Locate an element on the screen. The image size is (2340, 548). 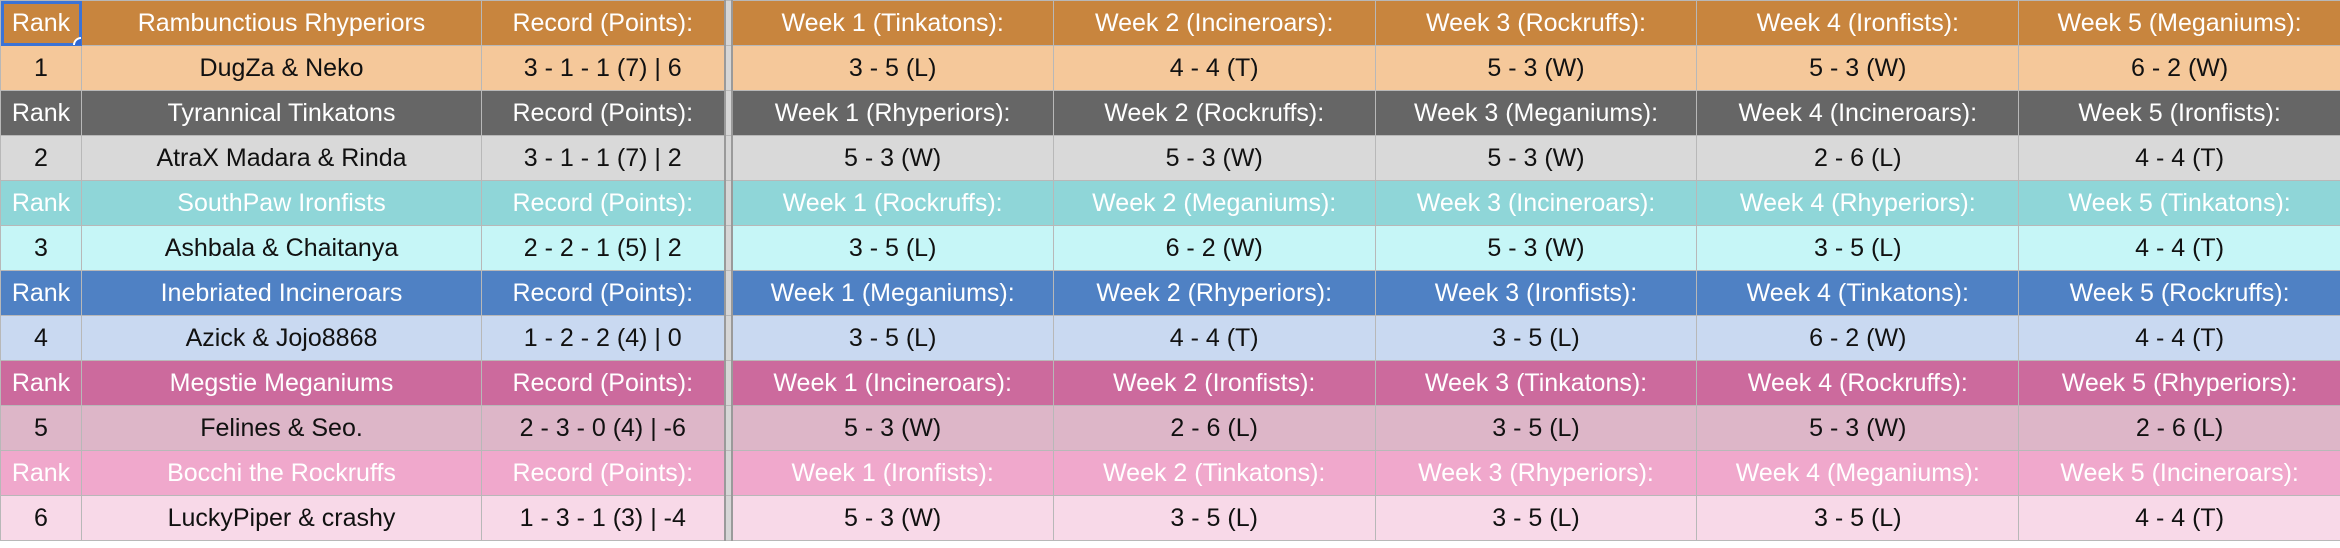
team-name-cell: Megstie Meganiums is located at coordinates (281, 383).